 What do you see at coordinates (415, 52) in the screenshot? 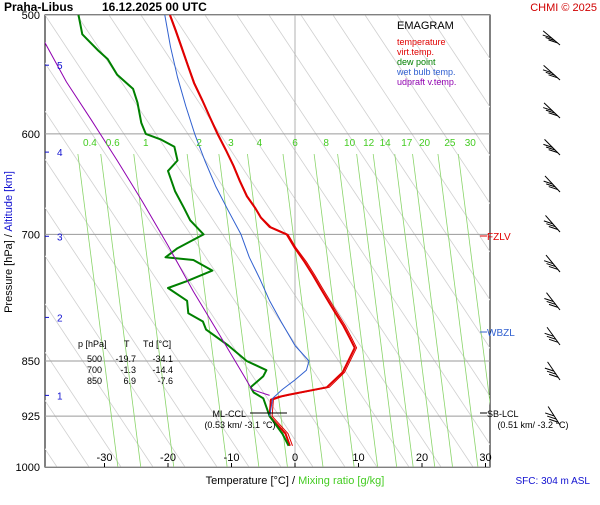
I see `legend-item: virt.temp.` at bounding box center [415, 52].